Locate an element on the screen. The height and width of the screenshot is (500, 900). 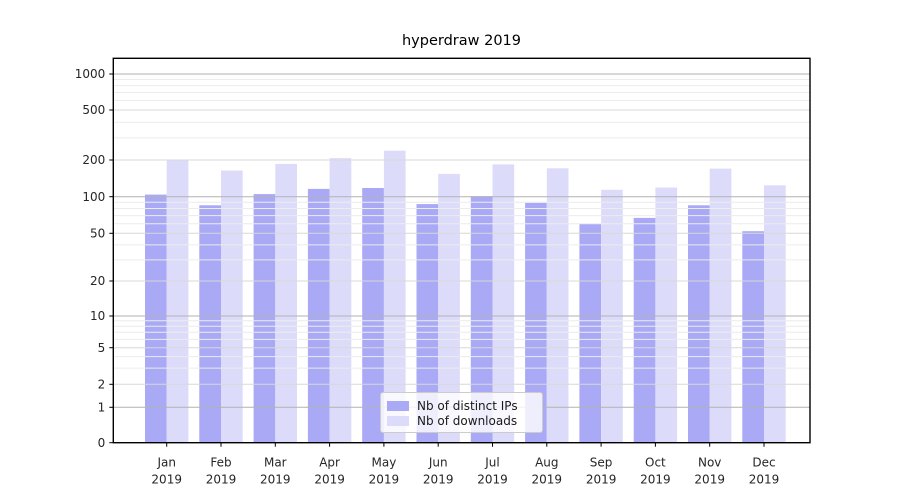
y-tick-label-2: 2 is located at coordinates (102, 385).